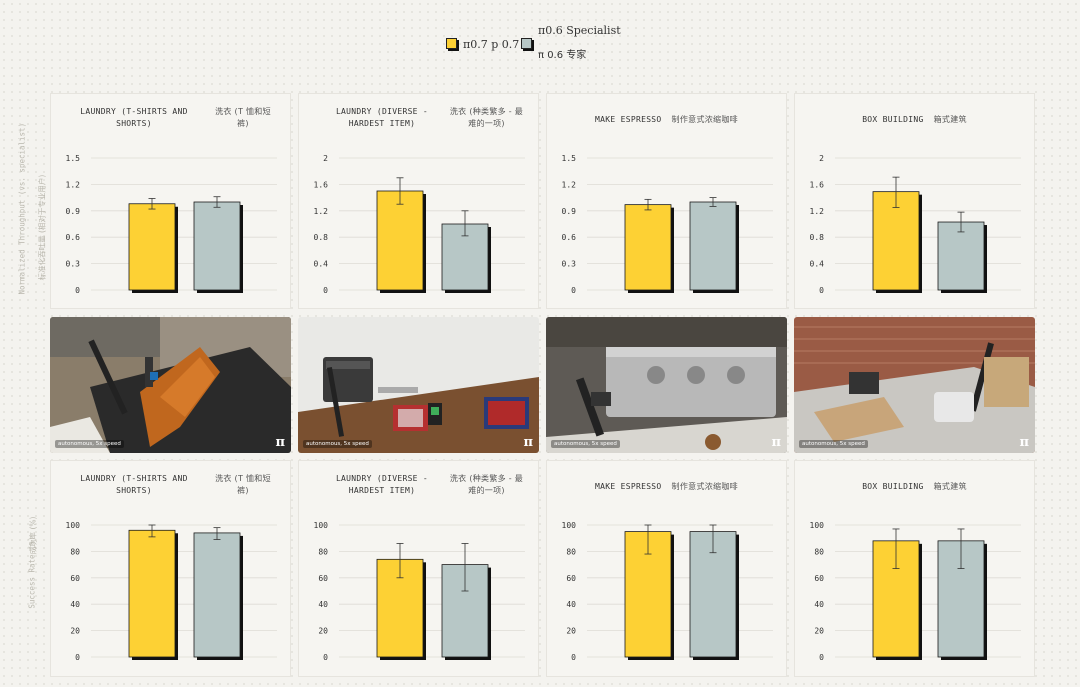 The width and height of the screenshot is (1080, 687). I want to click on chart-panel-success-box: BOX BUILDING 箱式建筑 0 20 40 60 80 100, so click(914, 568).